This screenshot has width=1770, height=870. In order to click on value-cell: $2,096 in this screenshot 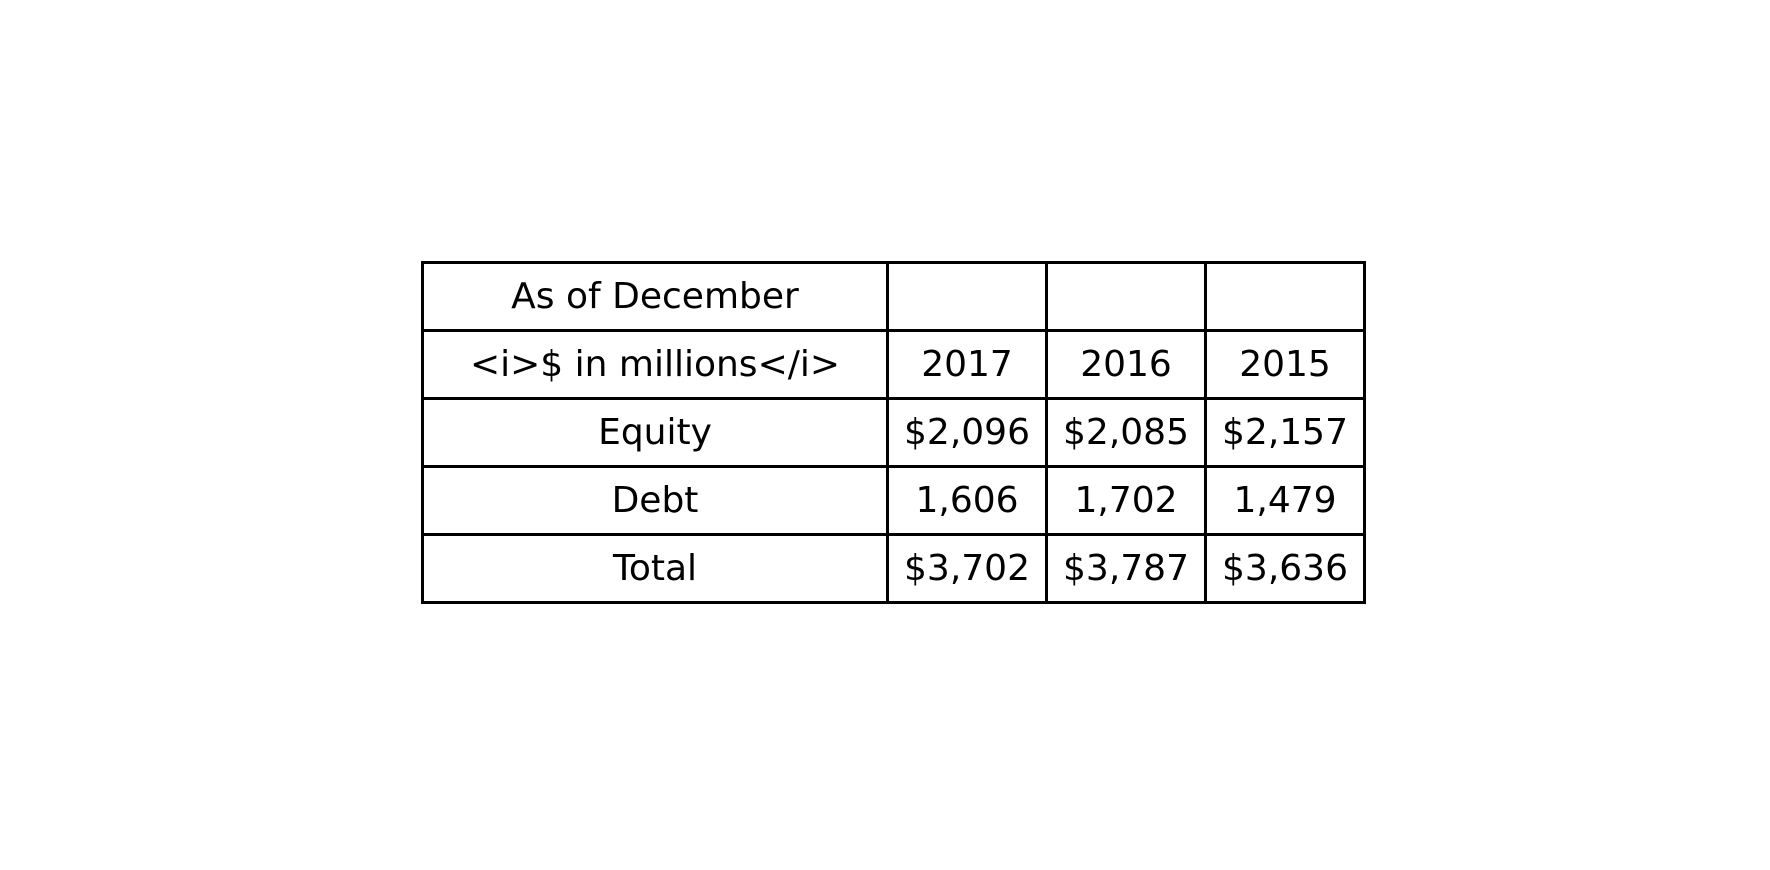, I will do `click(967, 432)`.